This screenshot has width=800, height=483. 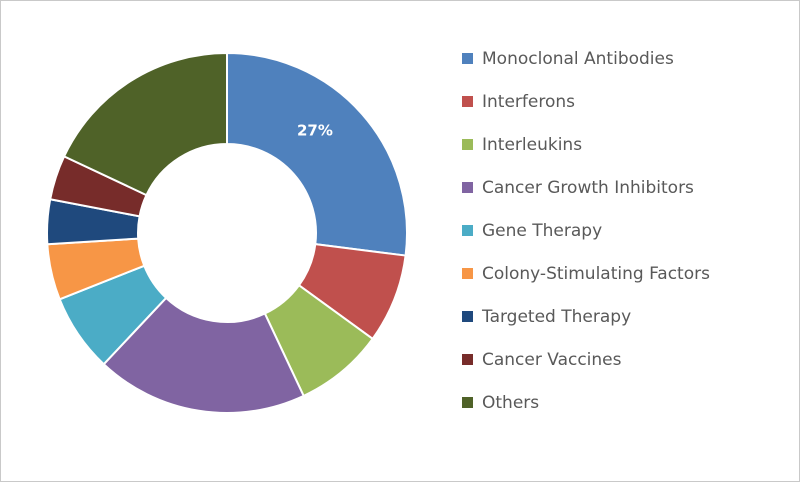 I want to click on legend-item: Interleukins, so click(x=586, y=144).